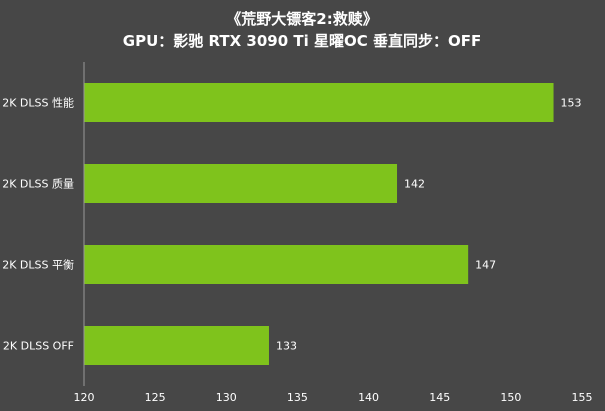  I want to click on chart-subtitle: GPU：影驰 RTX 3090 Ti 星曜OC 垂直同步：OFF, so click(302, 41).